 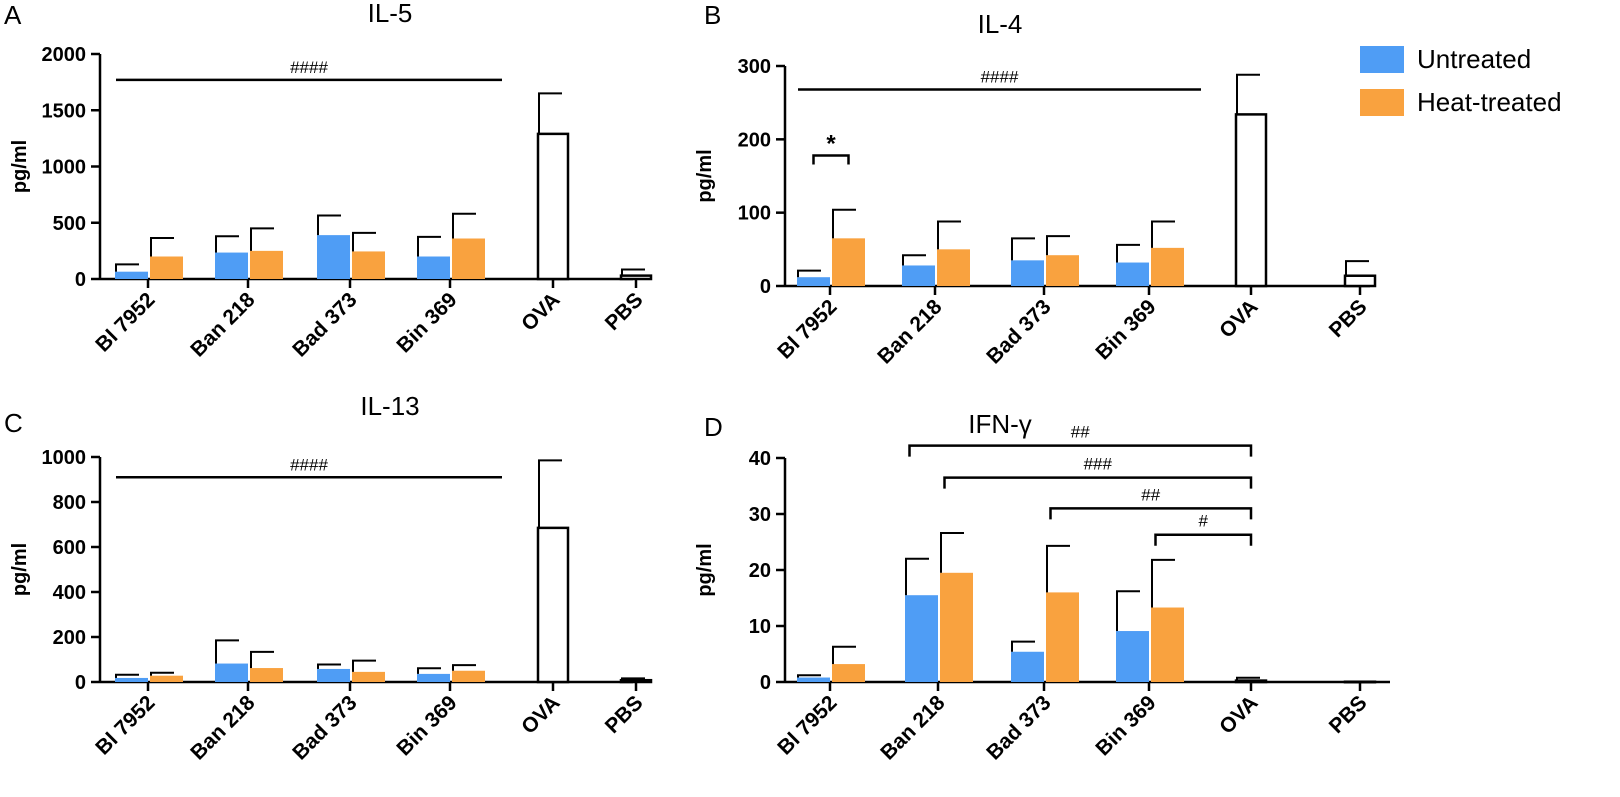 What do you see at coordinates (760, 515) in the screenshot?
I see `y-tick-label: 30` at bounding box center [760, 515].